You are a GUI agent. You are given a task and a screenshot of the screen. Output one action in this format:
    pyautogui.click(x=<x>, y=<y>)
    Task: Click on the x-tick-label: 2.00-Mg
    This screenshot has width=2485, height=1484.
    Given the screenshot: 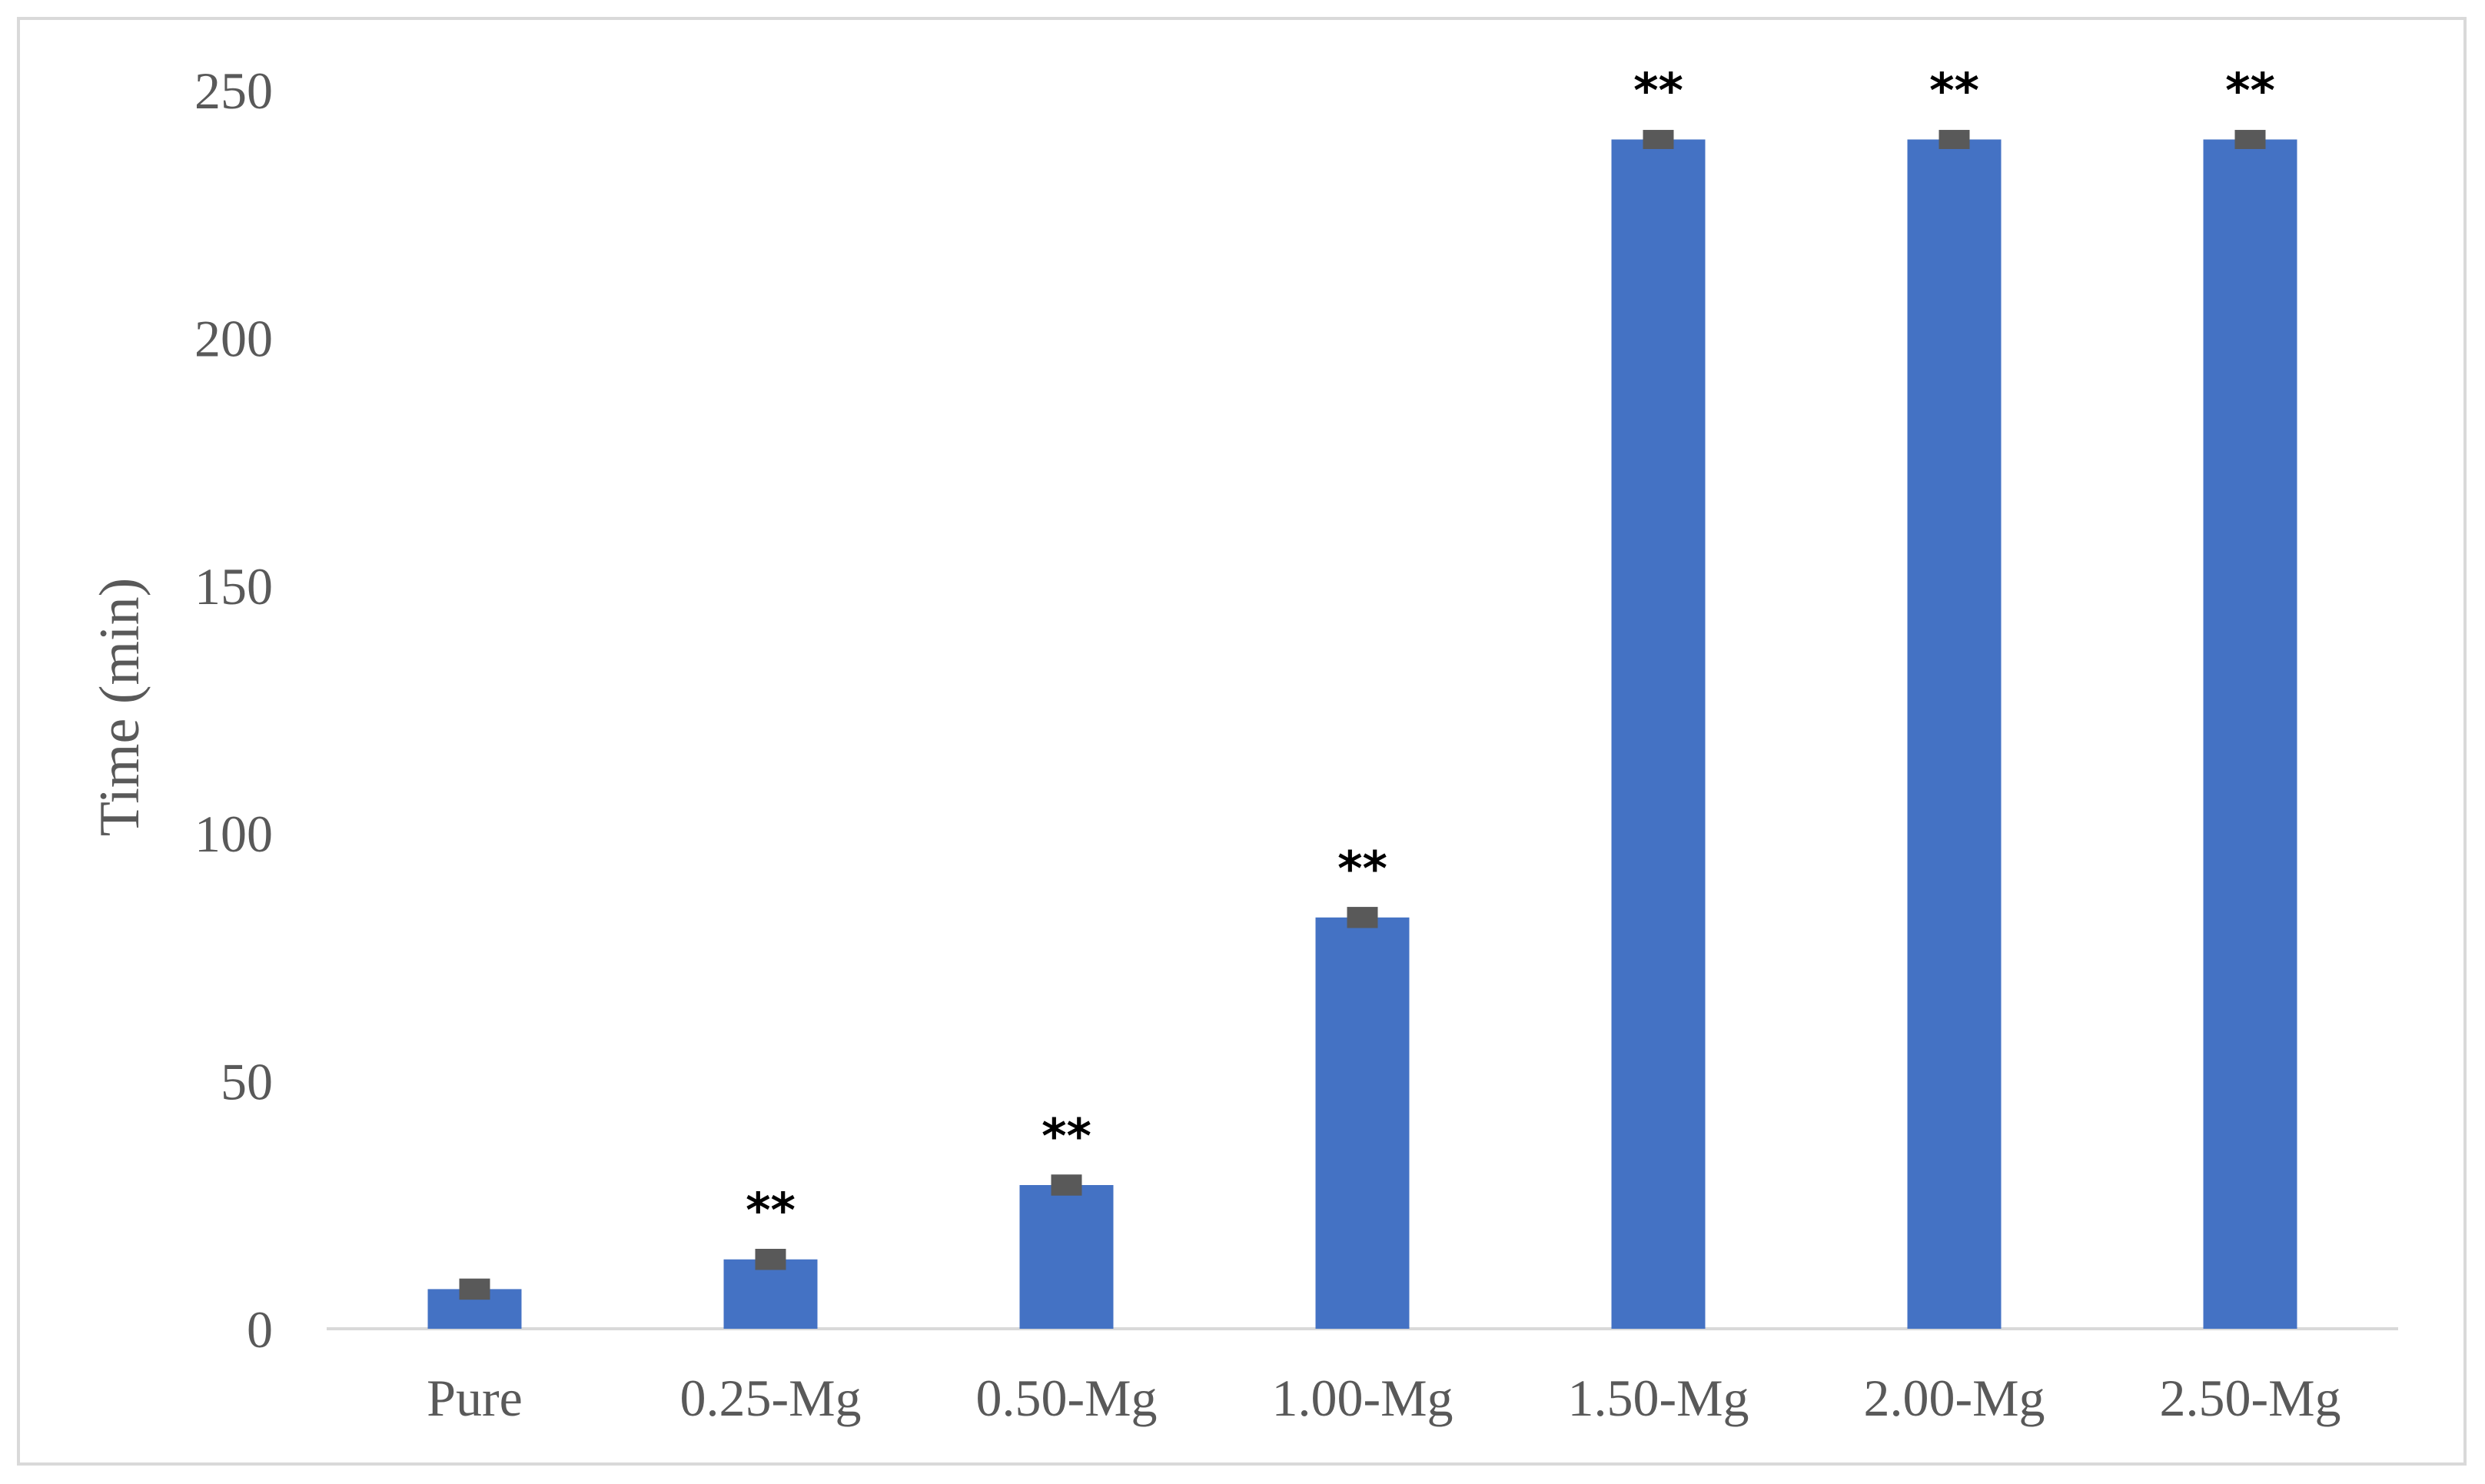 What is the action you would take?
    pyautogui.click(x=1954, y=1398)
    